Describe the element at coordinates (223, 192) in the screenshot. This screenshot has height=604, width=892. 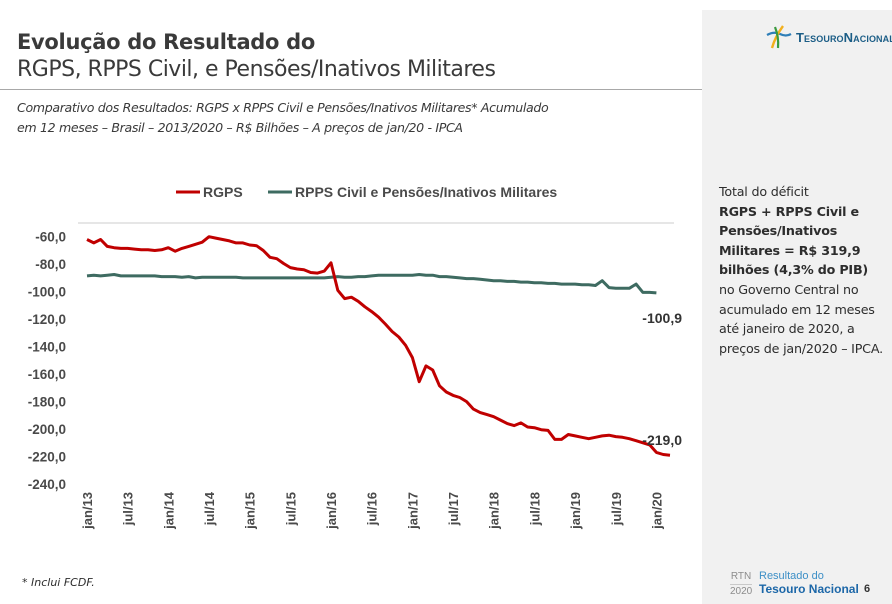
I see `legend-label-rgps: RGPS` at that location.